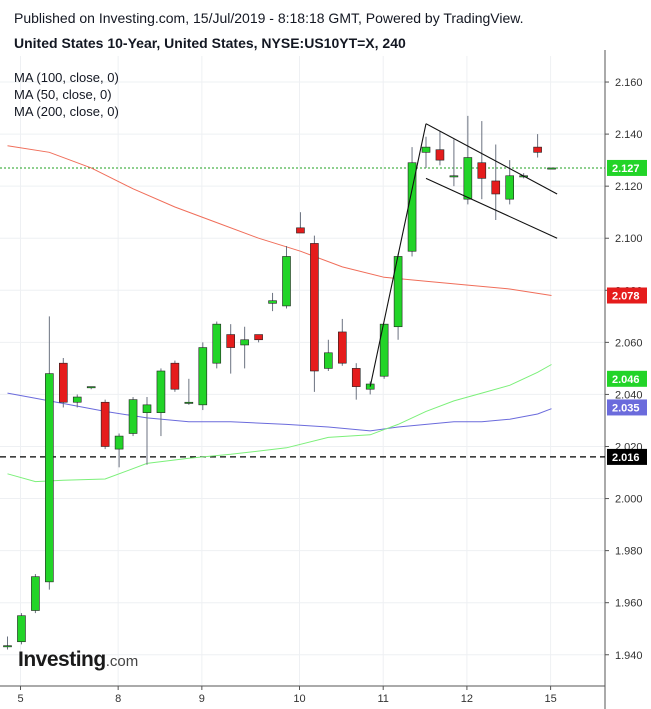  I want to click on price-label-text: 2.016, so click(626, 458).